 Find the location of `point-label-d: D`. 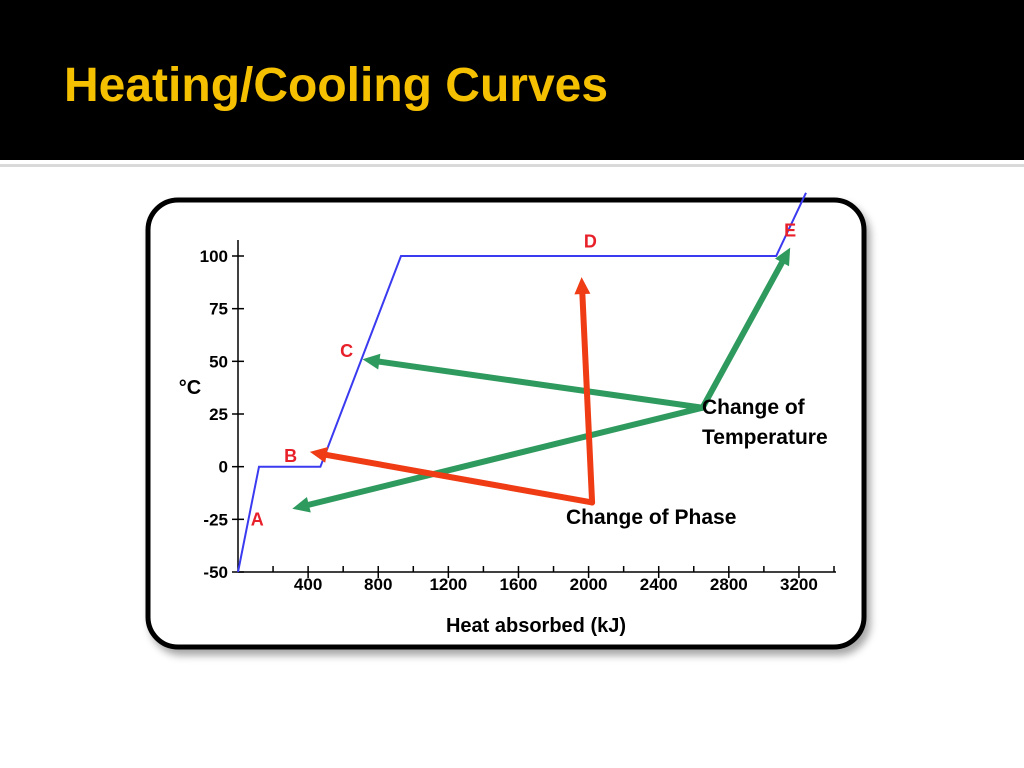

point-label-d: D is located at coordinates (590, 241).